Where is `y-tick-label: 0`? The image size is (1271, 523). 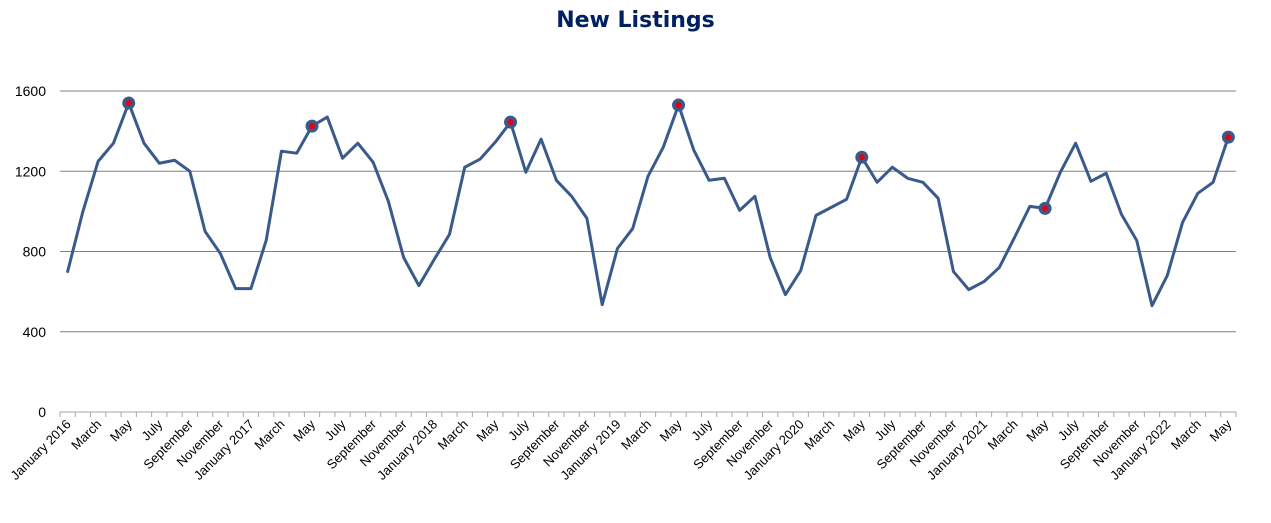 y-tick-label: 0 is located at coordinates (42, 412).